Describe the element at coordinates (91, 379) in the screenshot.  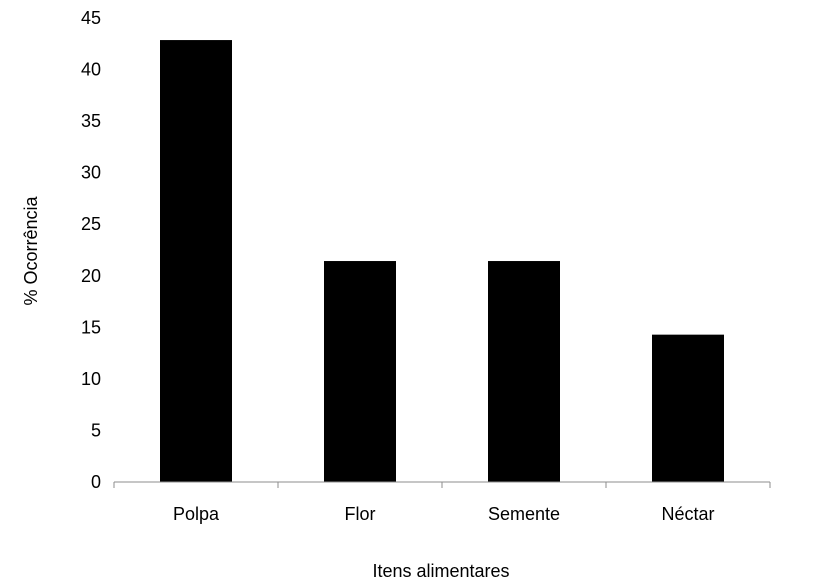
I see `y-tick-label: 10` at that location.